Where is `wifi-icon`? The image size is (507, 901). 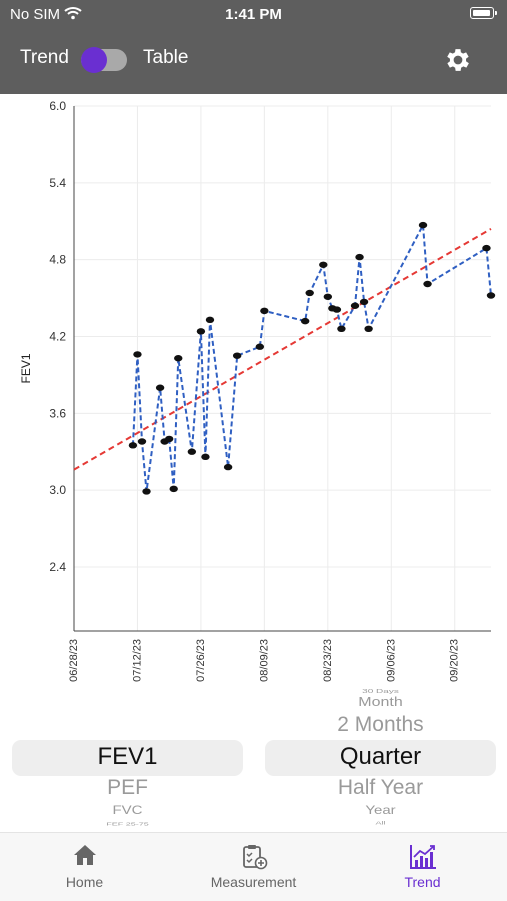 wifi-icon is located at coordinates (73, 13).